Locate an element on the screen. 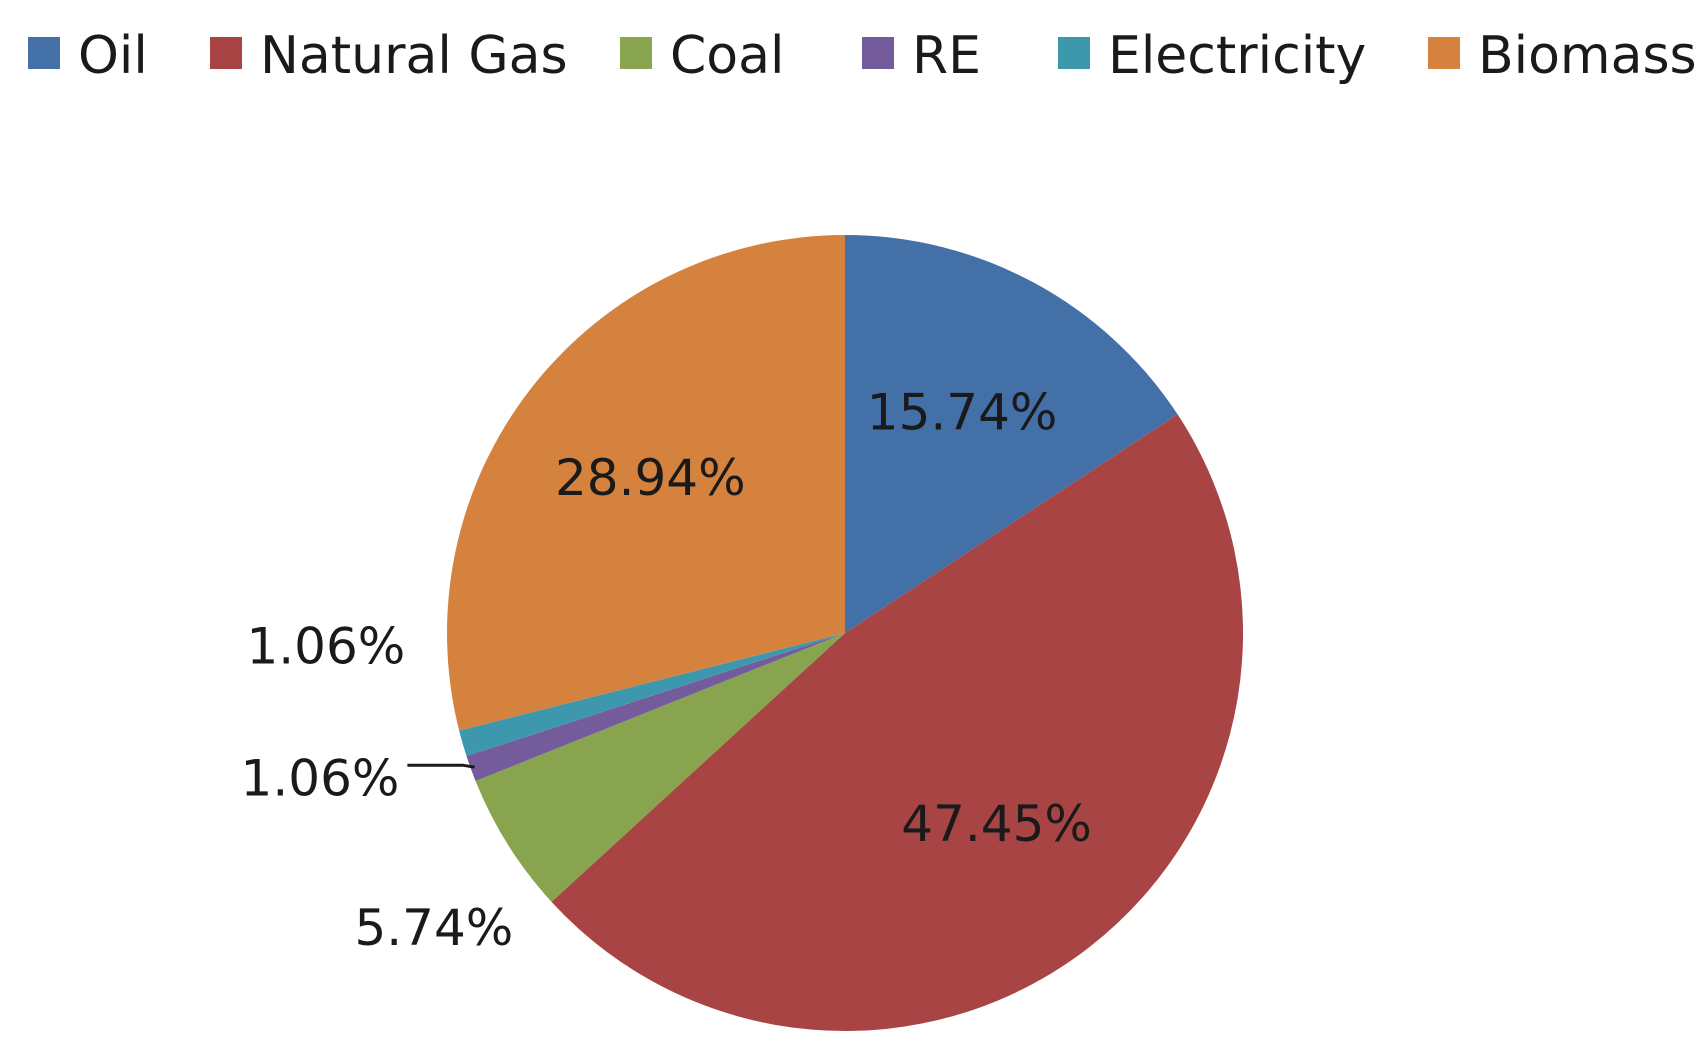  chart-legend: Oil Natural Gas Coal RE Electricity Biomass is located at coordinates (862, 56).